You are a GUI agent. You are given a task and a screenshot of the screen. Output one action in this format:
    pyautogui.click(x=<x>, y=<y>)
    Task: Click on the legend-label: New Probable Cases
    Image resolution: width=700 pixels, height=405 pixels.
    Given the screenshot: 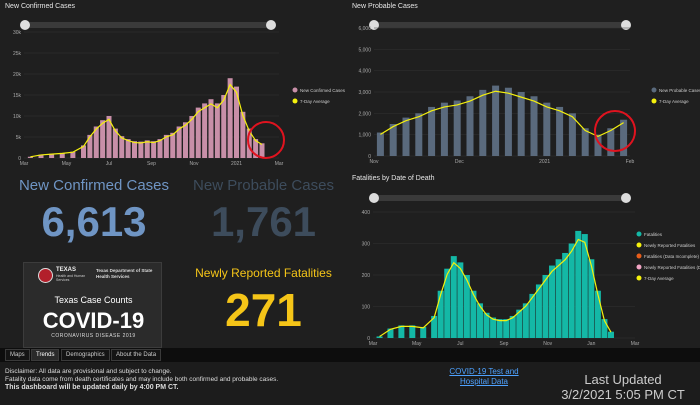 What is the action you would take?
    pyautogui.click(x=679, y=90)
    